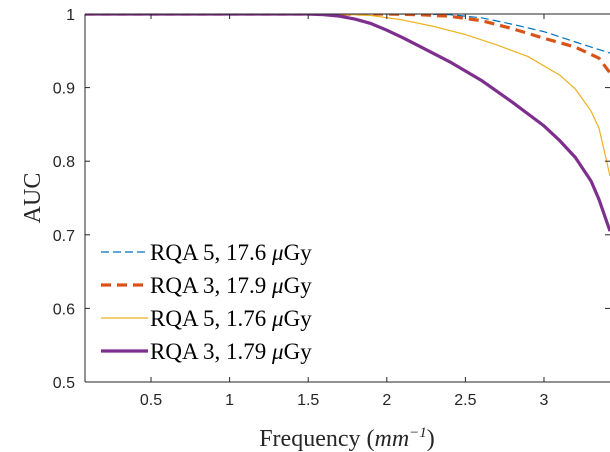  What do you see at coordinates (392, 439) in the screenshot?
I see `x-axis-unit-base: mm` at bounding box center [392, 439].